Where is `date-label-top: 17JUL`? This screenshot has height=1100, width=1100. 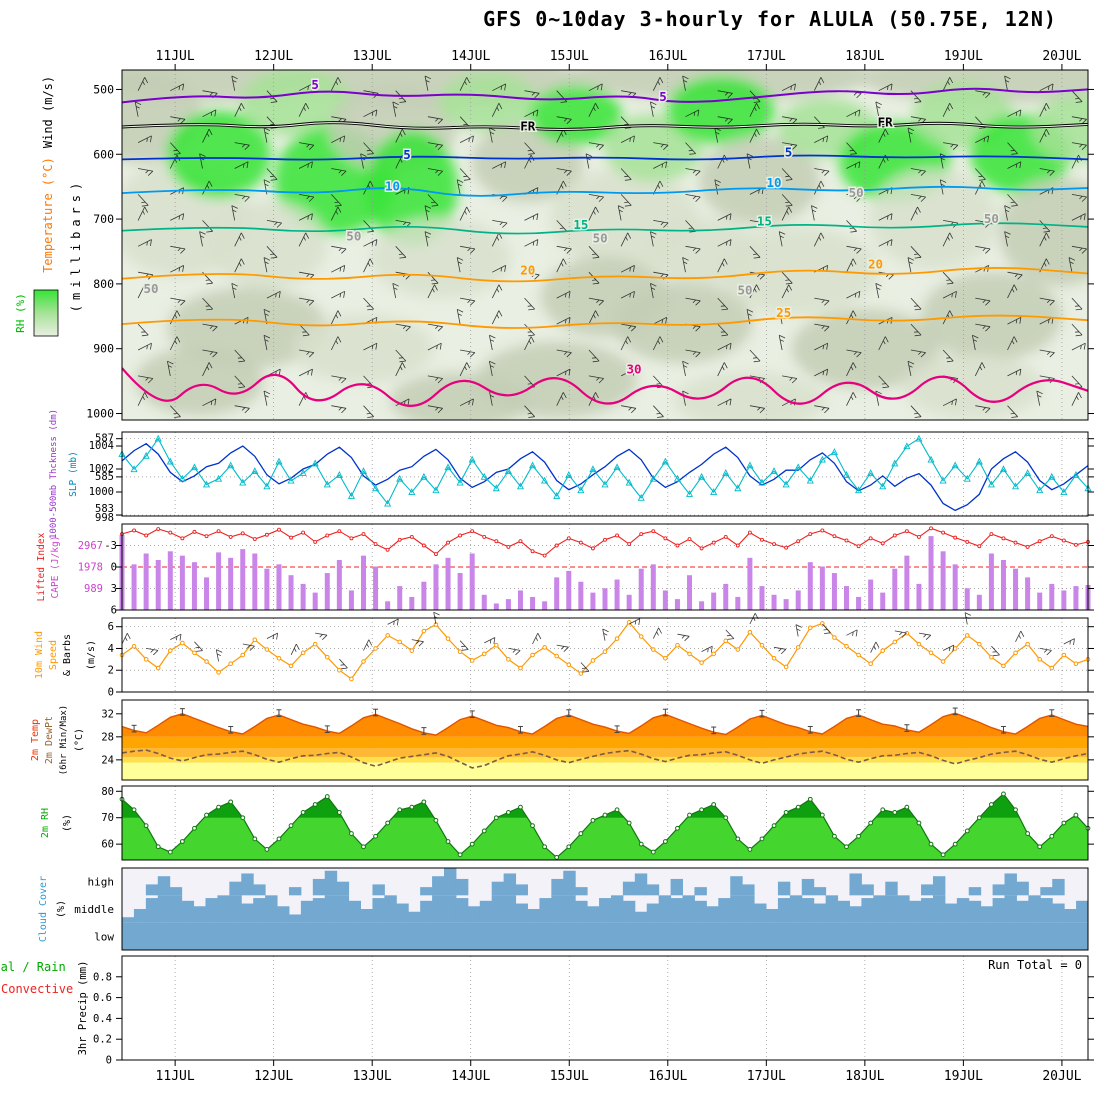 date-label-top: 17JUL is located at coordinates (766, 56).